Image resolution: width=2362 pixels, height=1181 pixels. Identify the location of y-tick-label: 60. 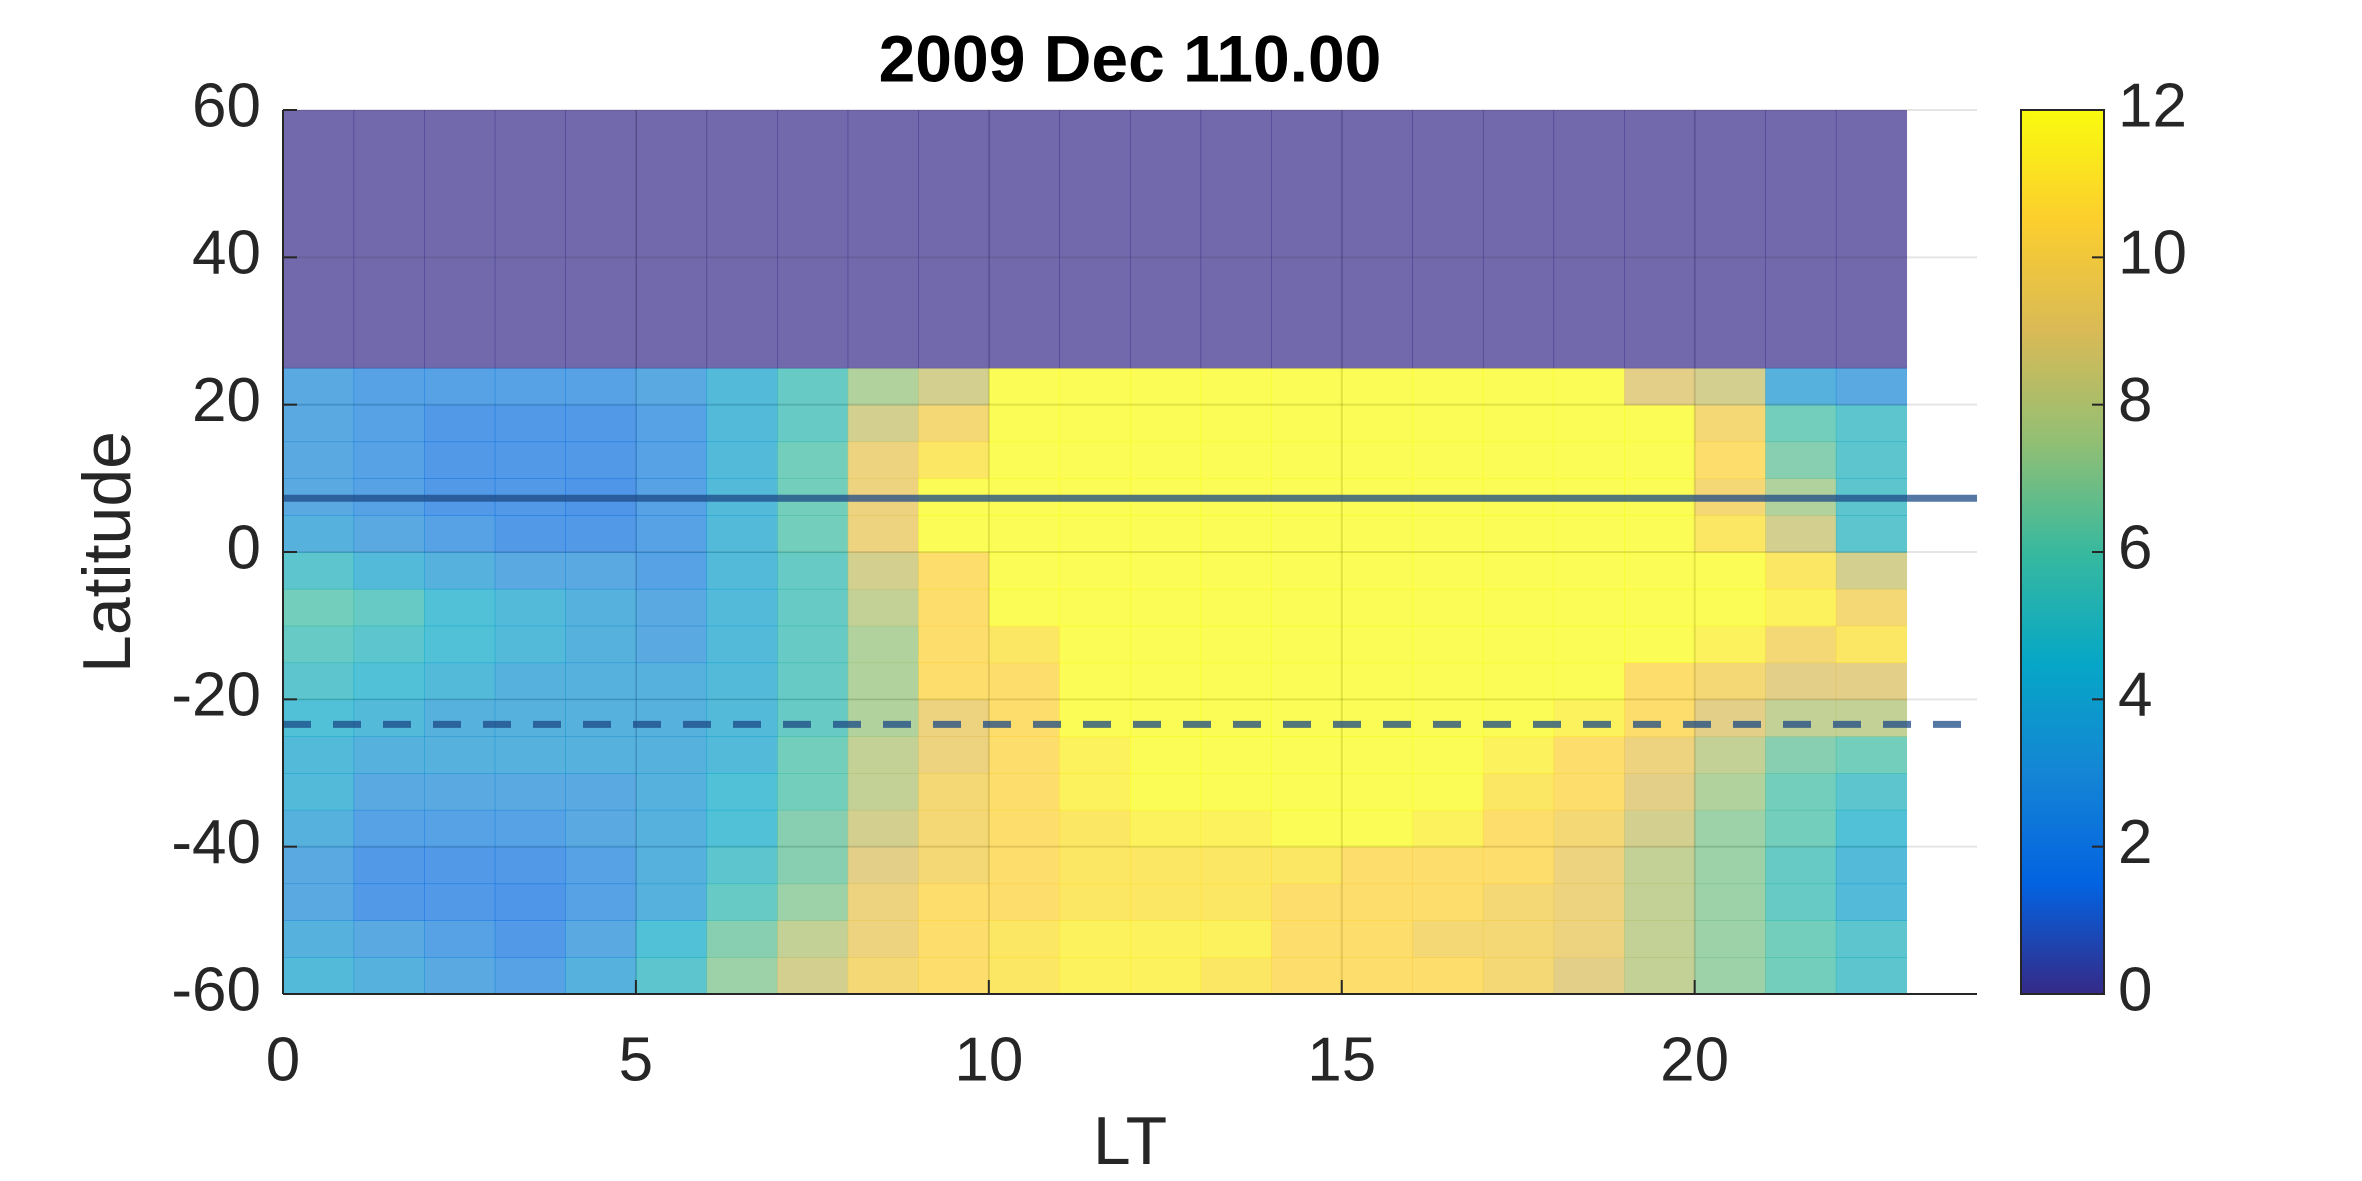
(226, 105).